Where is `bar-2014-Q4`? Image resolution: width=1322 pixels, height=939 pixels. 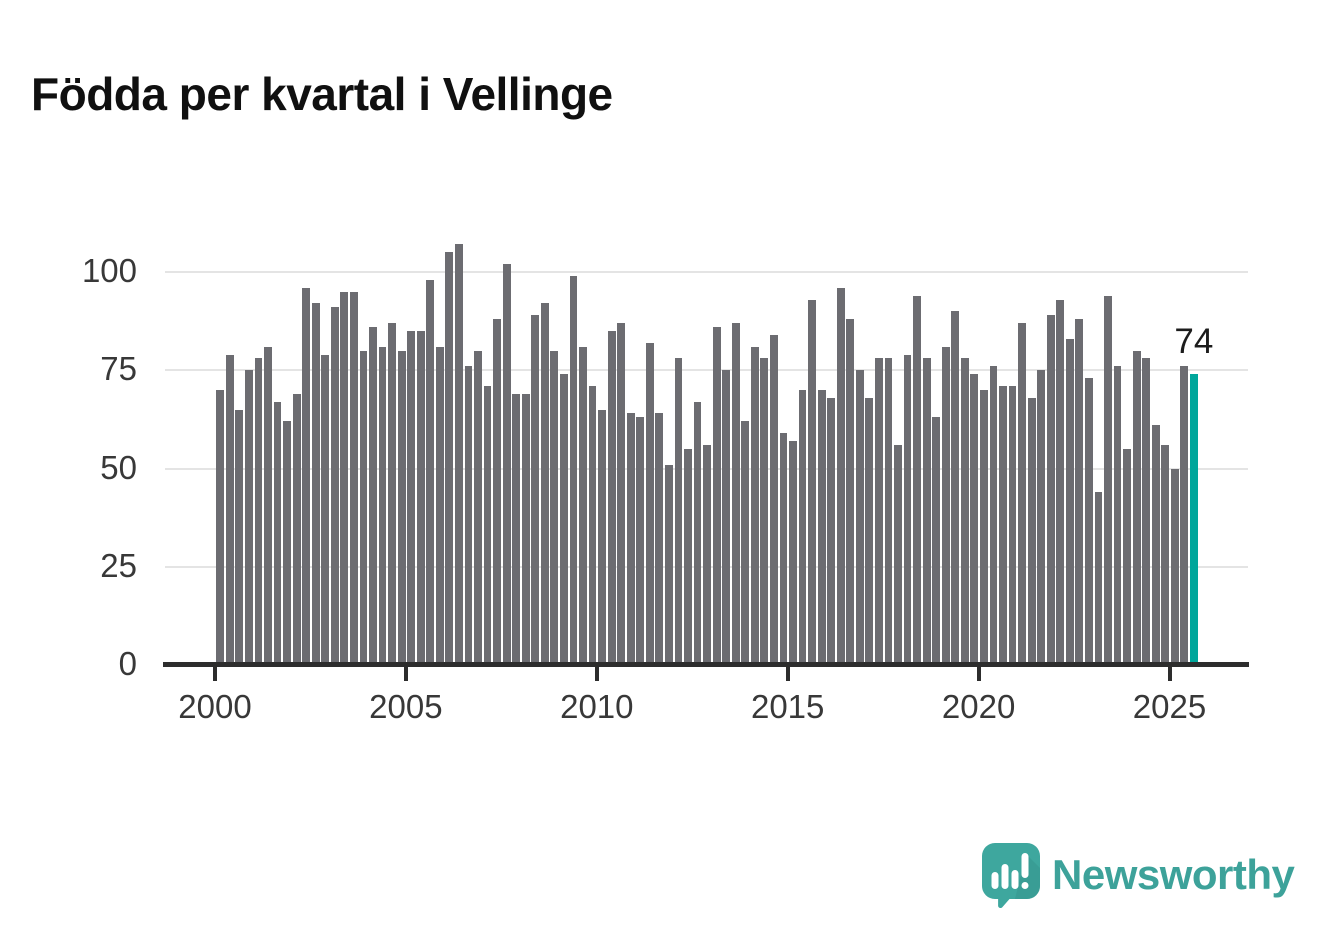 bar-2014-Q4 is located at coordinates (783, 550).